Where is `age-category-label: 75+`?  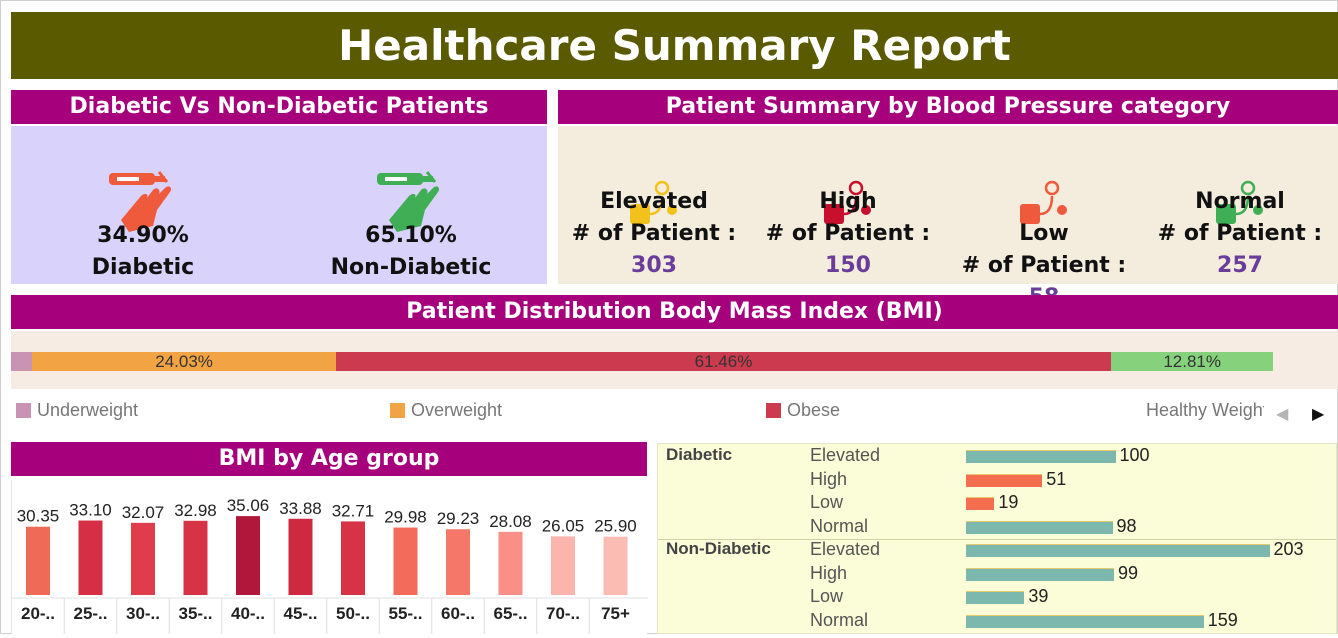
age-category-label: 75+ is located at coordinates (615, 613).